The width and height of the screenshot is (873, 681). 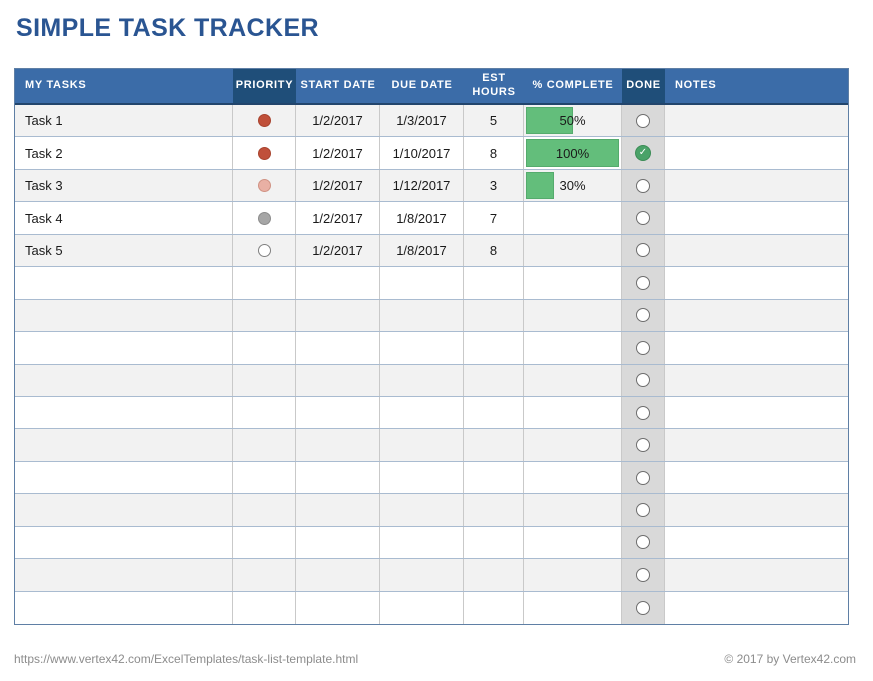 I want to click on task-name-cell: Task 4, so click(x=124, y=218).